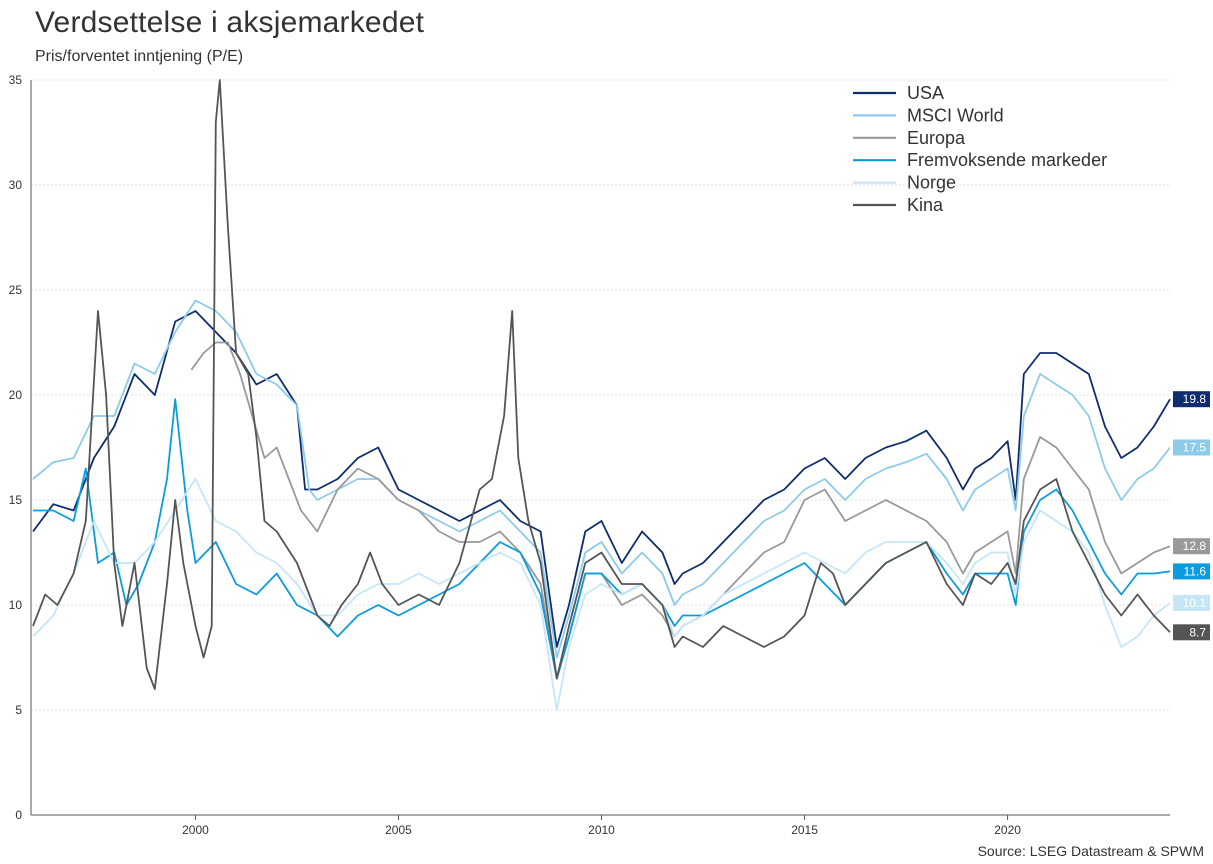 The image size is (1213, 864). Describe the element at coordinates (16, 185) in the screenshot. I see `y-tick-label: 30` at that location.